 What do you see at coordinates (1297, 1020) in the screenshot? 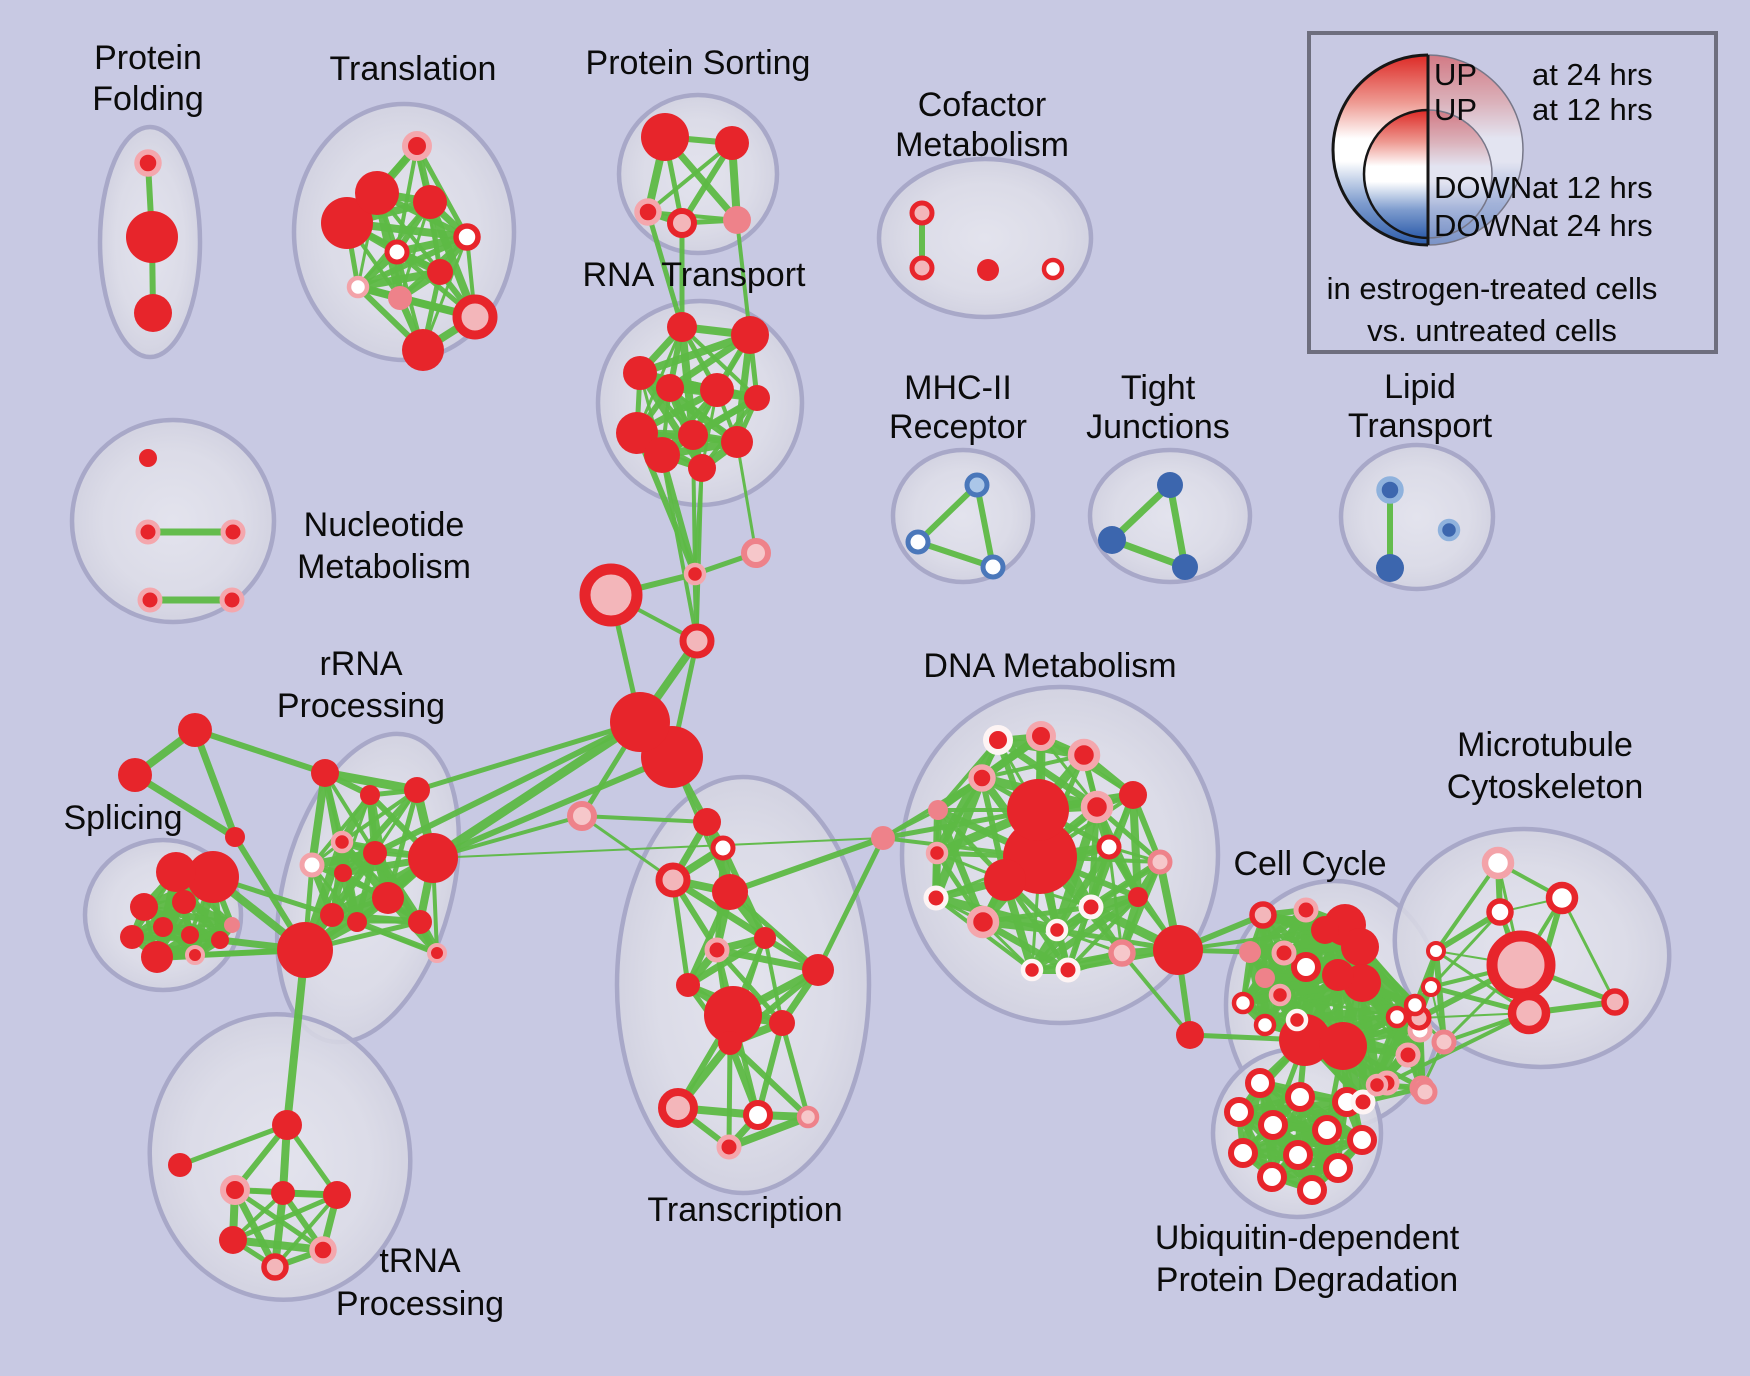
I see `node-cc15` at bounding box center [1297, 1020].